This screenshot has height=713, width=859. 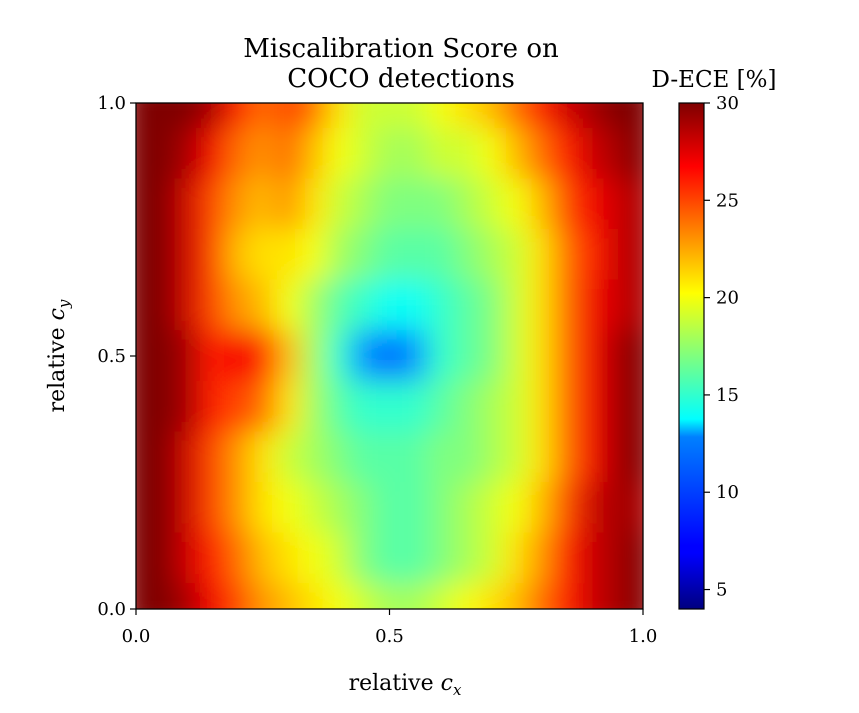 I want to click on colorbar-ticks: 5 10 15 20 25 30, so click(x=721, y=347).